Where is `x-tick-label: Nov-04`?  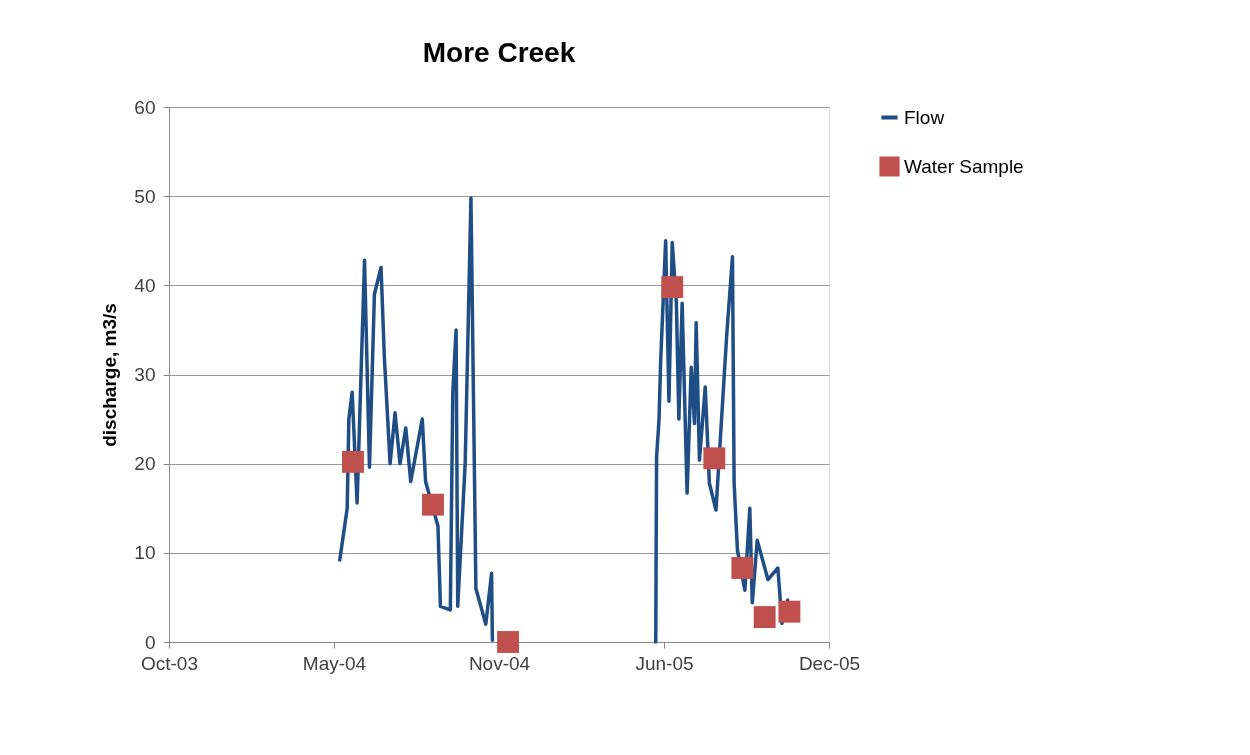 x-tick-label: Nov-04 is located at coordinates (499, 663).